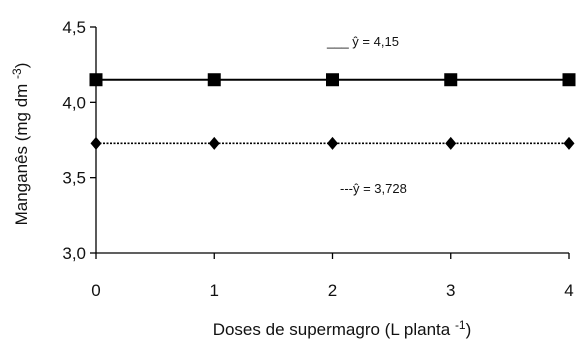 The width and height of the screenshot is (577, 341). Describe the element at coordinates (214, 290) in the screenshot. I see `x-tick-label: 1` at that location.